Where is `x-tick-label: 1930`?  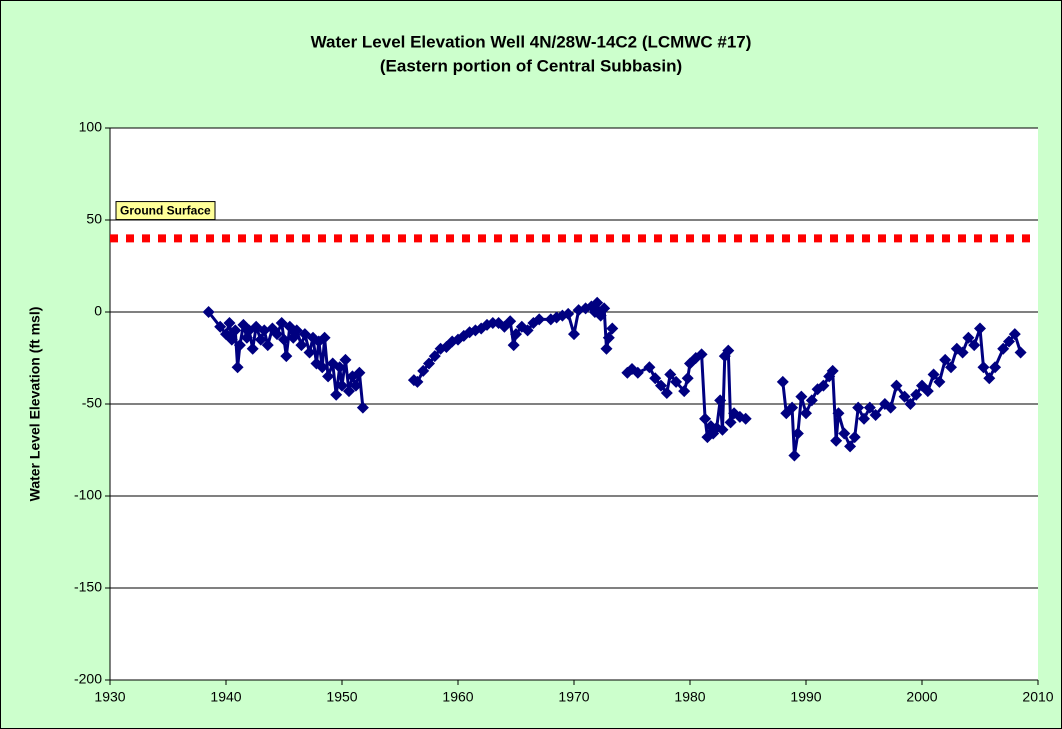
x-tick-label: 1930 is located at coordinates (109, 697).